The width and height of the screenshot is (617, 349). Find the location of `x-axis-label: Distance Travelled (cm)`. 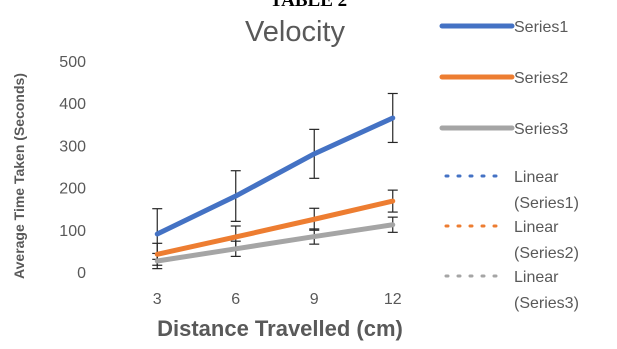

x-axis-label: Distance Travelled (cm) is located at coordinates (280, 328).